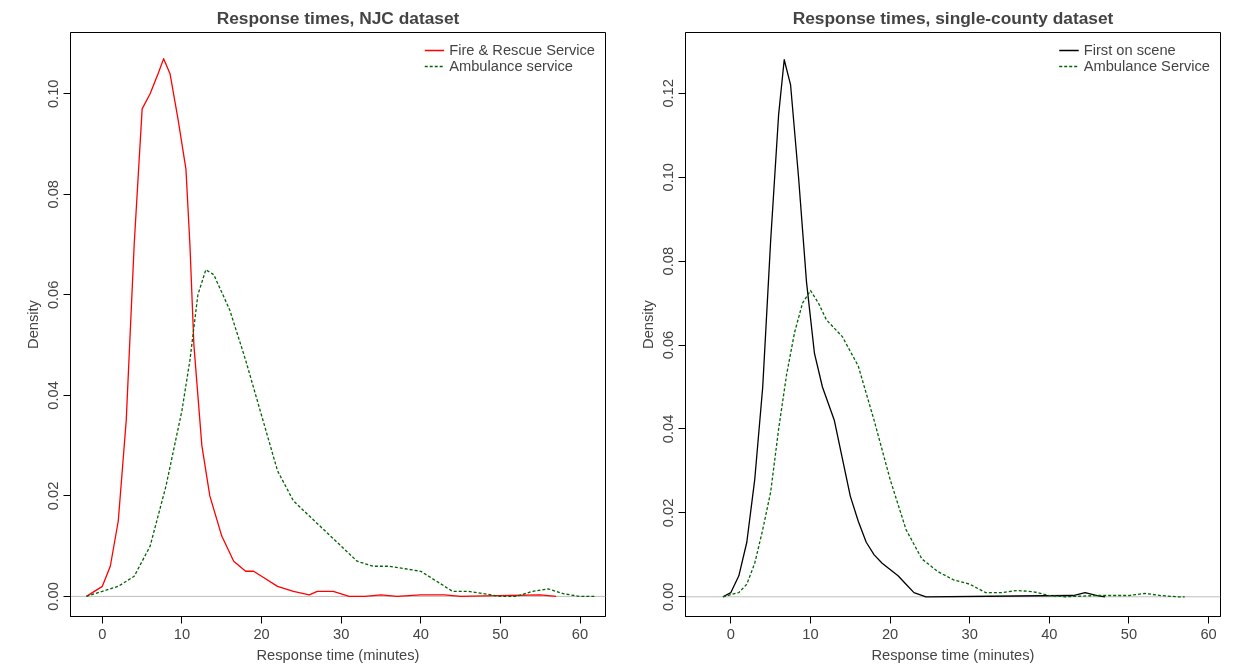  What do you see at coordinates (1129, 50) in the screenshot?
I see `legend-label: First on scene` at bounding box center [1129, 50].